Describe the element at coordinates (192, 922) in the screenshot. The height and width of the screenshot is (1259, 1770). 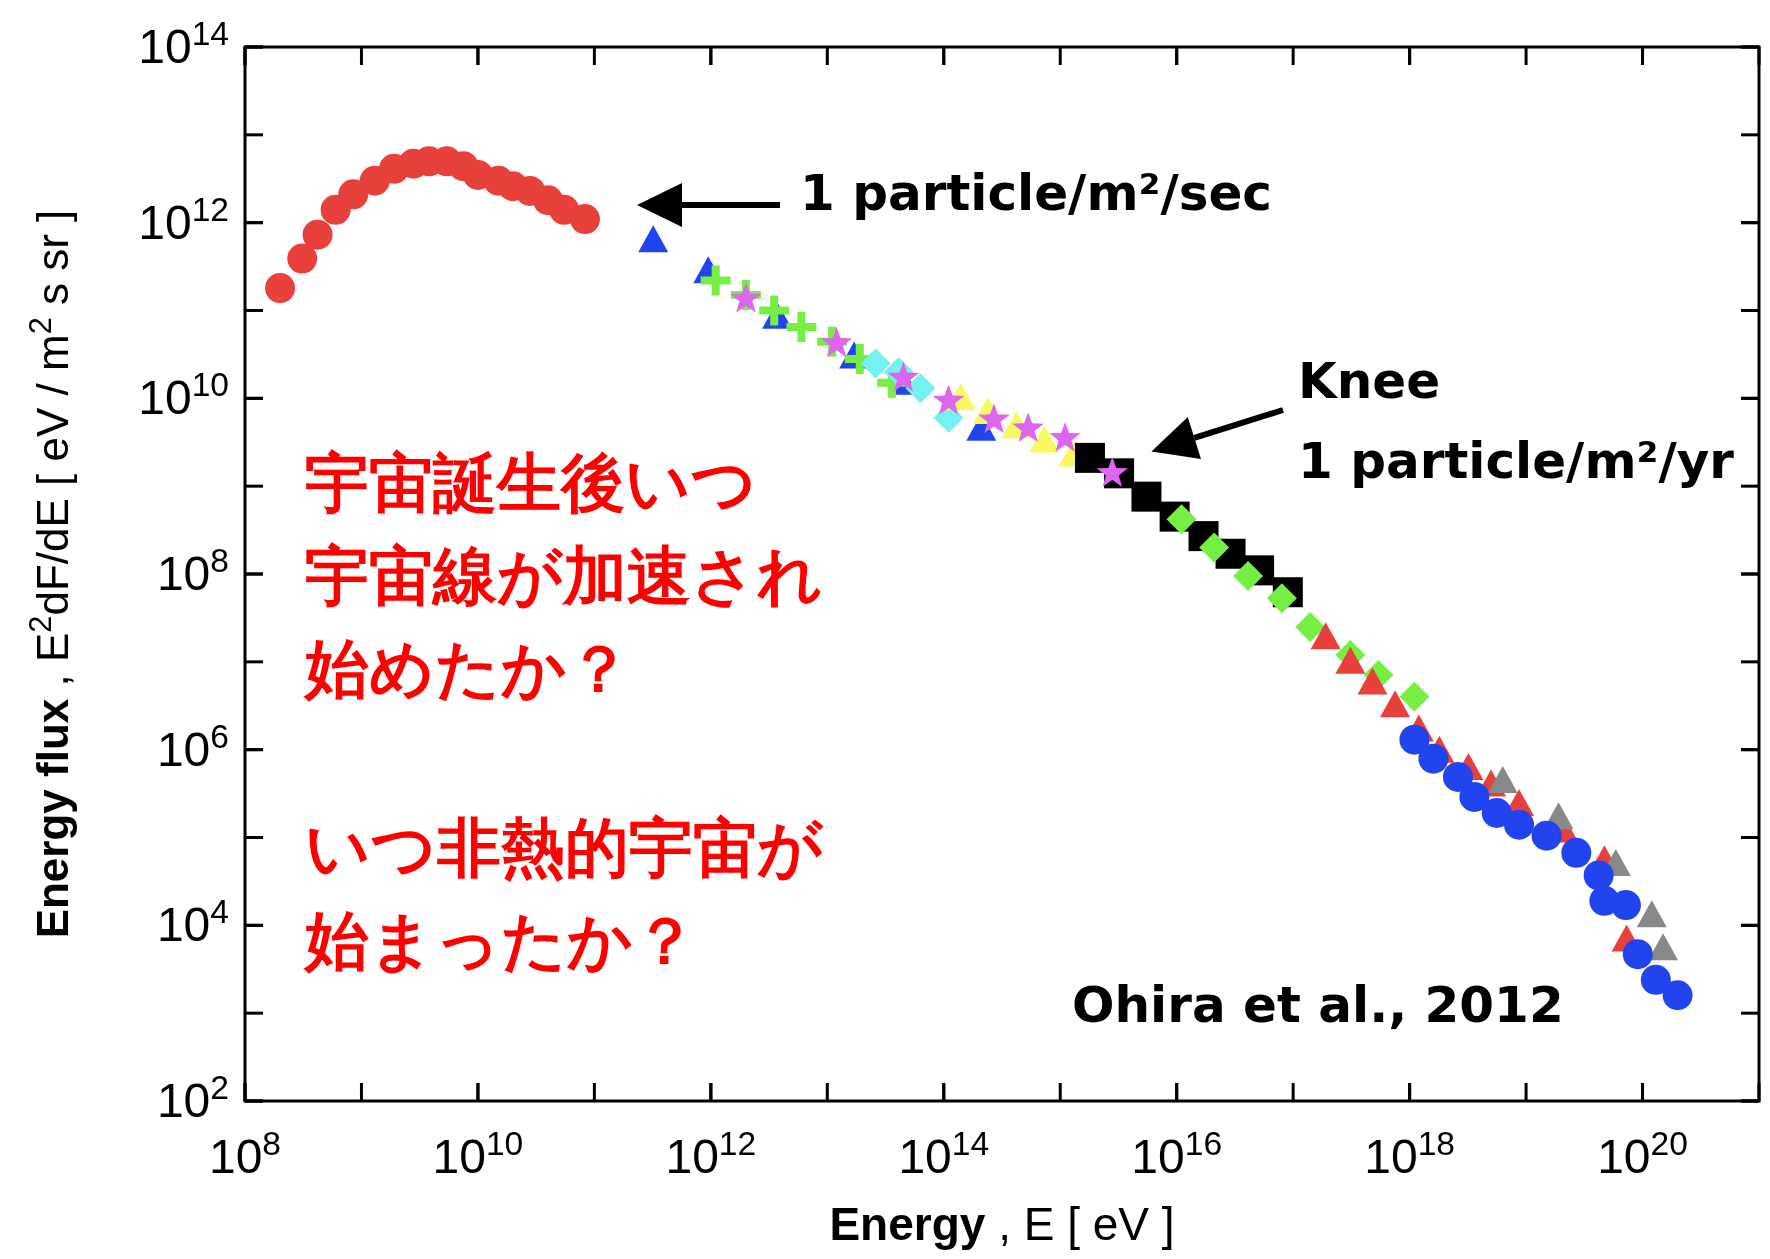
I see `y-tick-label: 10$^{4}$` at that location.